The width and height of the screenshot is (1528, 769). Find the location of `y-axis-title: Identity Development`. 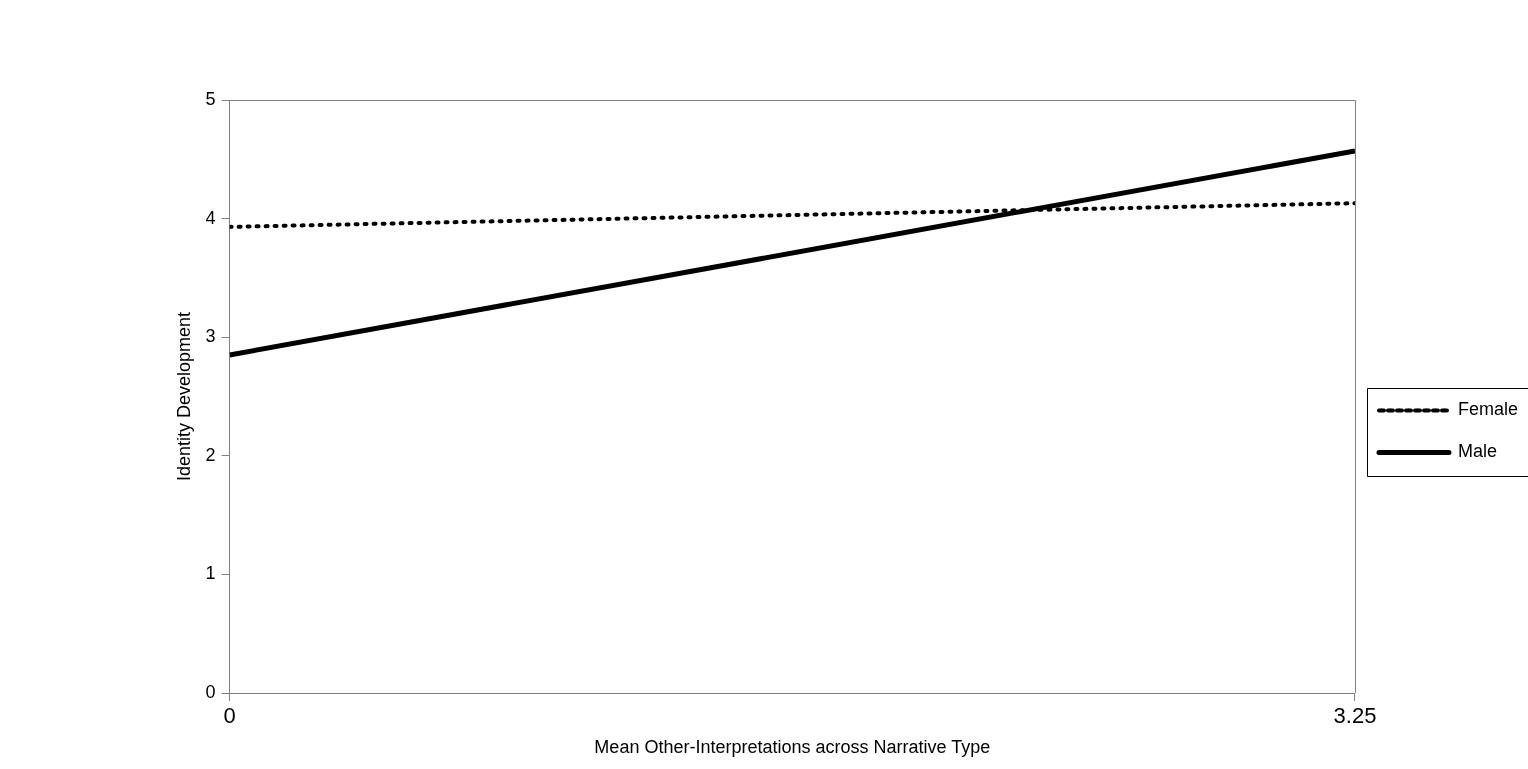

y-axis-title: Identity Development is located at coordinates (183, 396).